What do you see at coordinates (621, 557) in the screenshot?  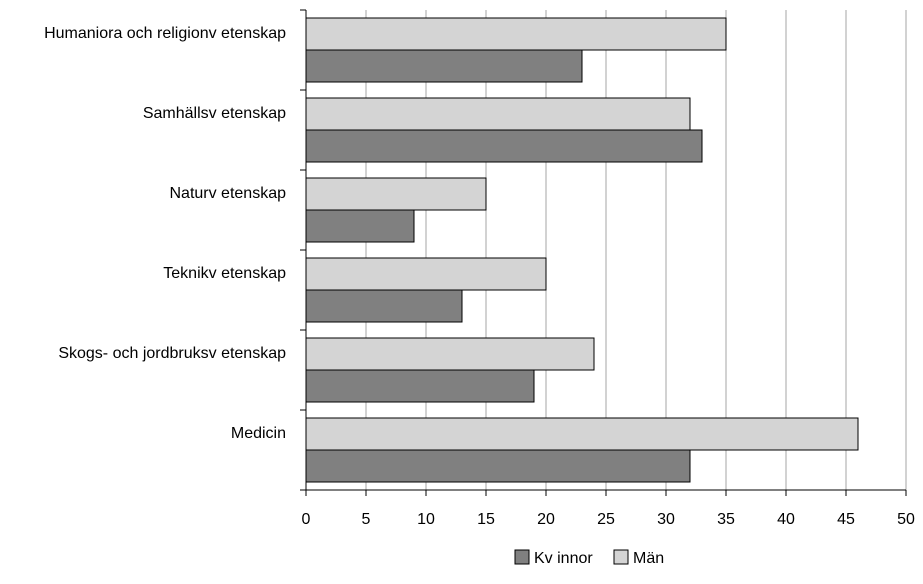 I see `legend-swatch-man` at bounding box center [621, 557].